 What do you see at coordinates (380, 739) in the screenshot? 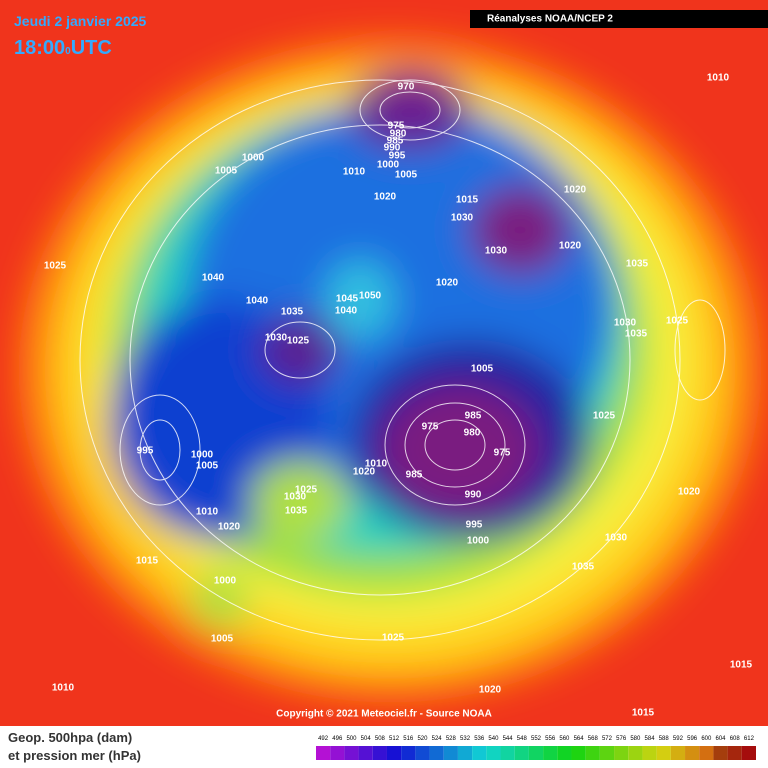
I see `scale-label: 508` at bounding box center [380, 739].